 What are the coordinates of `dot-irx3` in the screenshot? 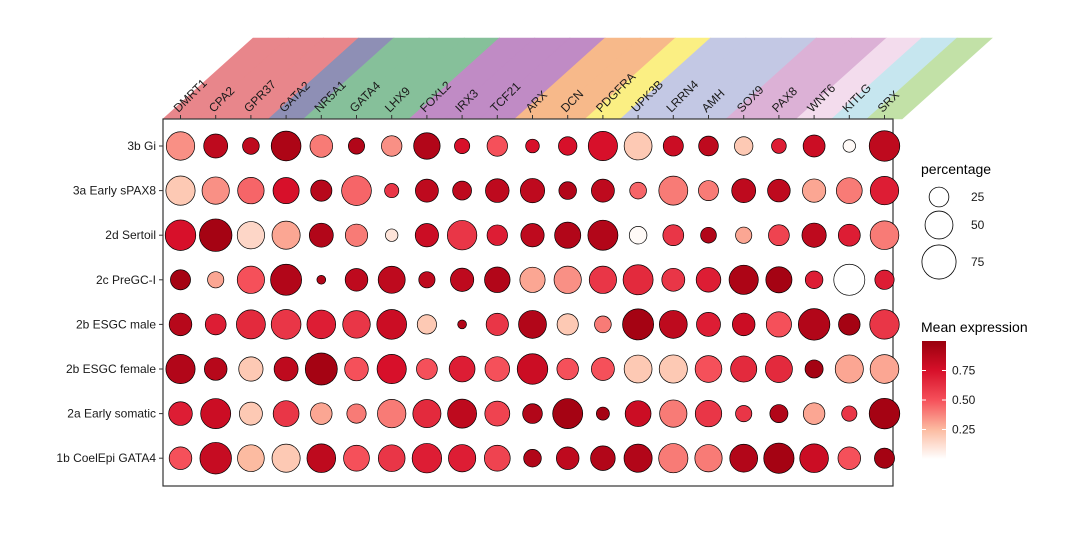 It's located at (462, 146).